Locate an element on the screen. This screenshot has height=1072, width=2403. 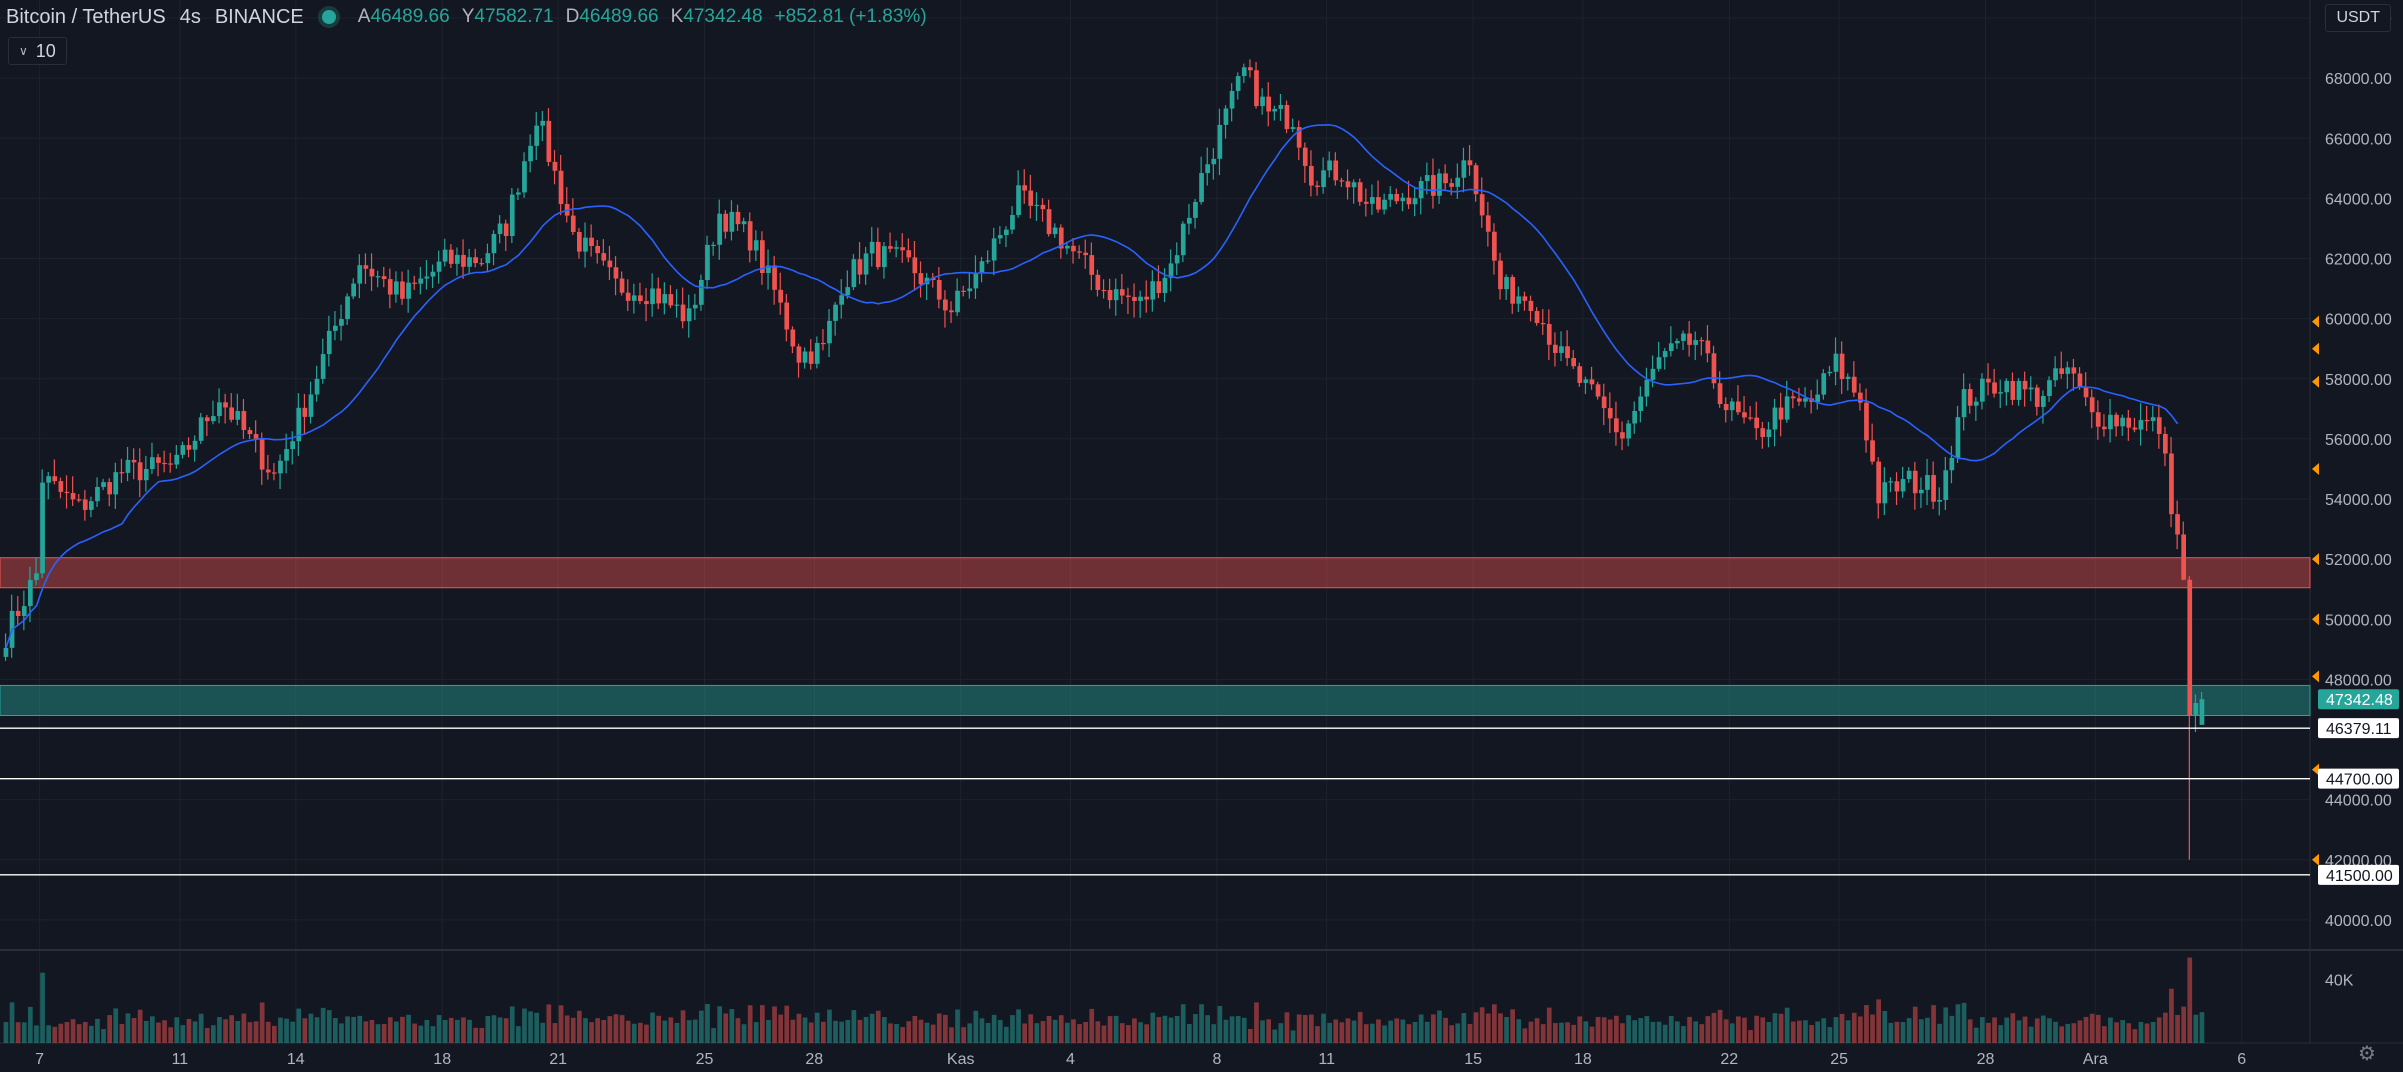
interval-label: 4s is located at coordinates (190, 16).